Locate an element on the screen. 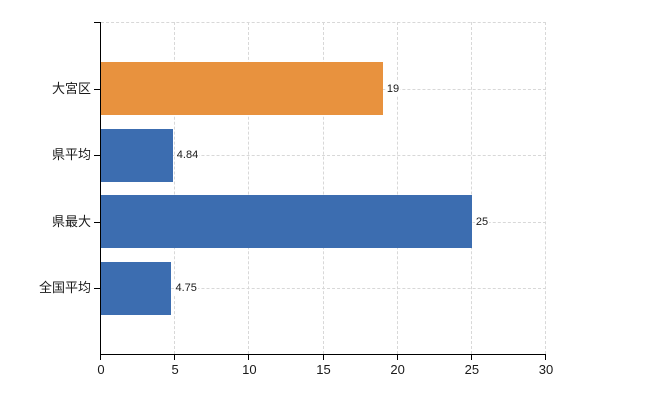 This screenshot has height=400, width=650. x-axis-line is located at coordinates (323, 354).